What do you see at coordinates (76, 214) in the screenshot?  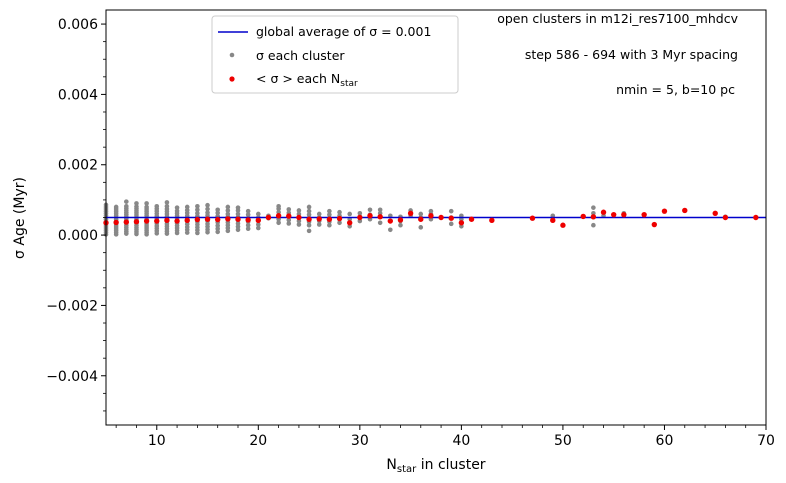 I see `y-axis-ticks: −0.004 −0.002 0.000 0.002 0.004 0.006` at bounding box center [76, 214].